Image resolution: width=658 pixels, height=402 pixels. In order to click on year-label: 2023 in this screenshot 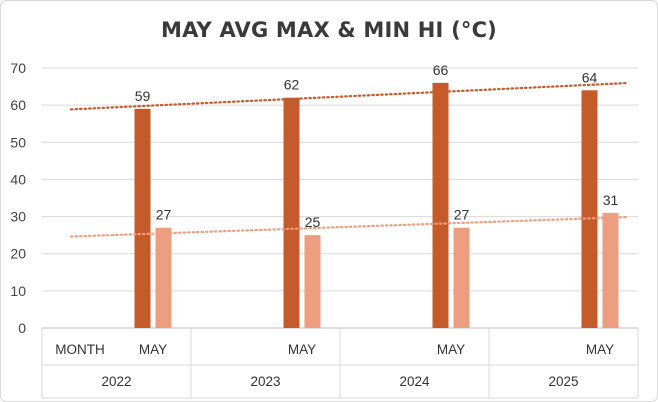, I will do `click(265, 381)`.